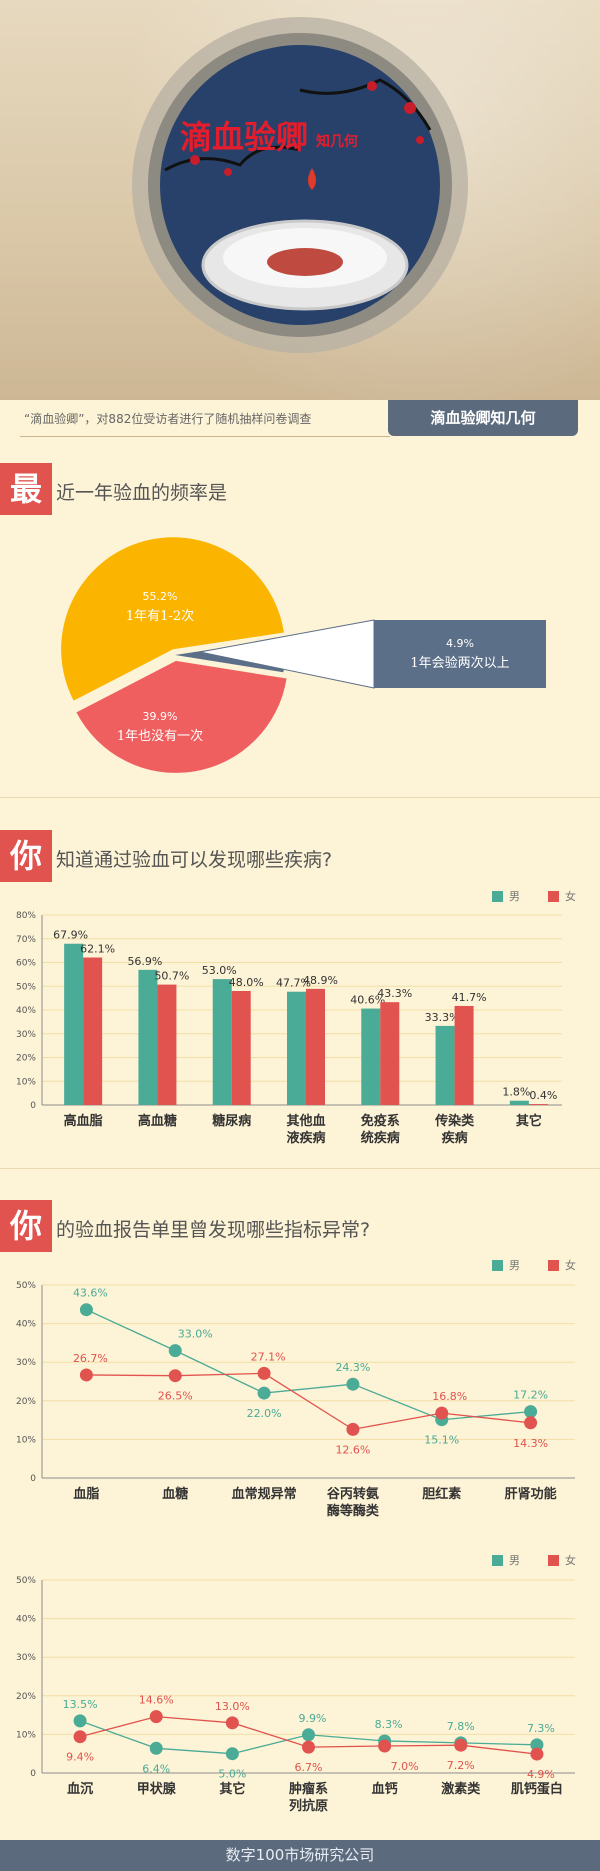 The image size is (600, 1871). I want to click on x-category-label: 糖尿病, so click(231, 1121).